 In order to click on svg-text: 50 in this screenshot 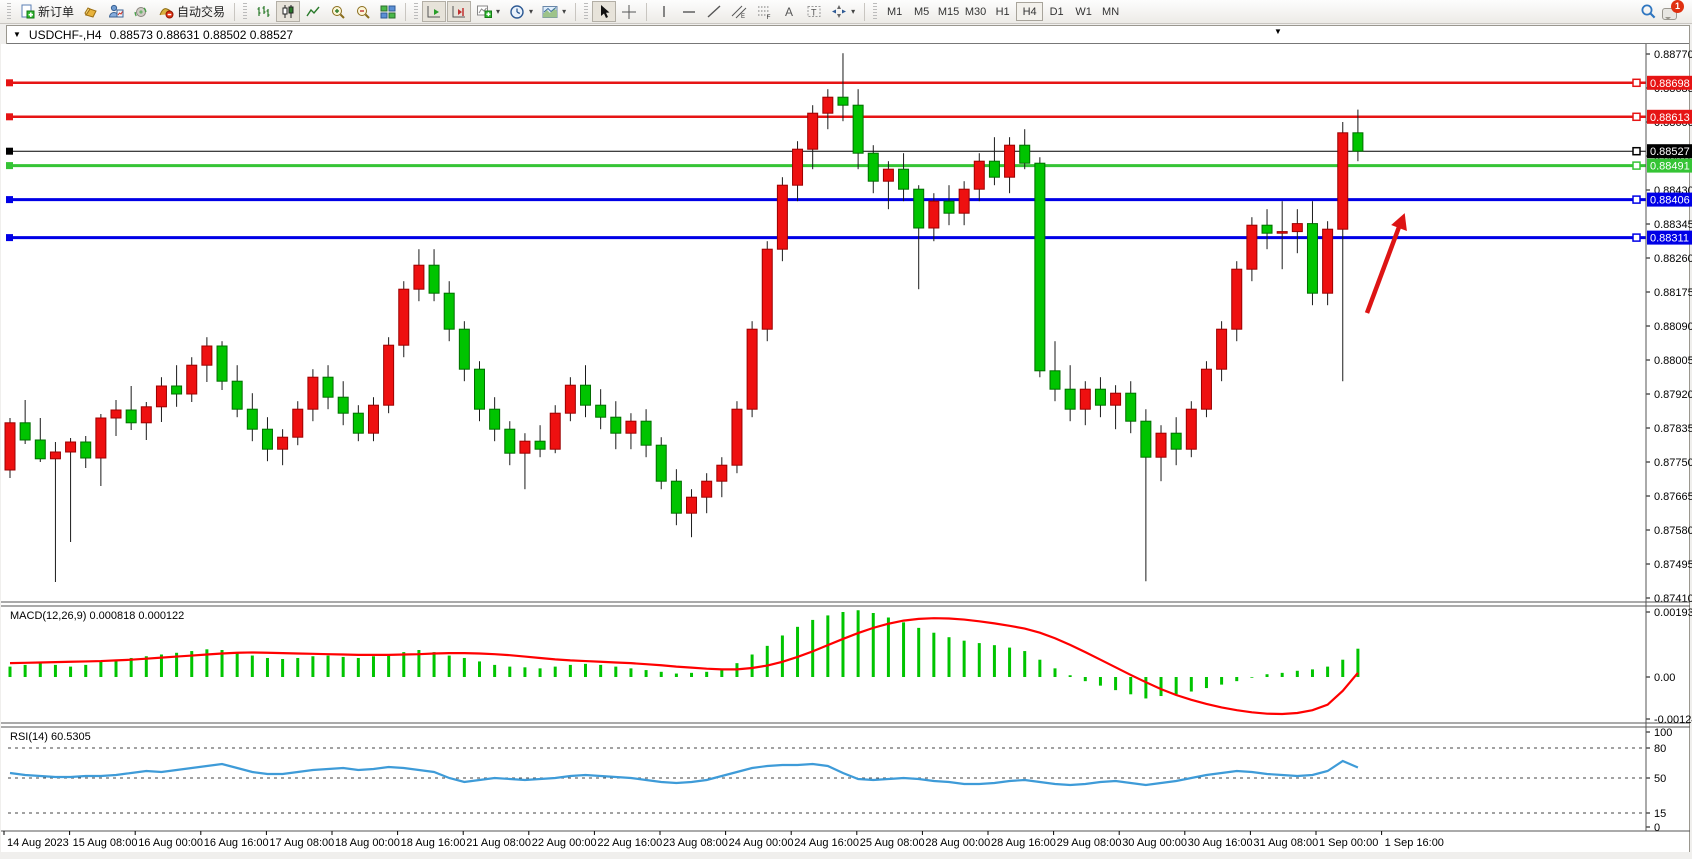, I will do `click(1660, 779)`.